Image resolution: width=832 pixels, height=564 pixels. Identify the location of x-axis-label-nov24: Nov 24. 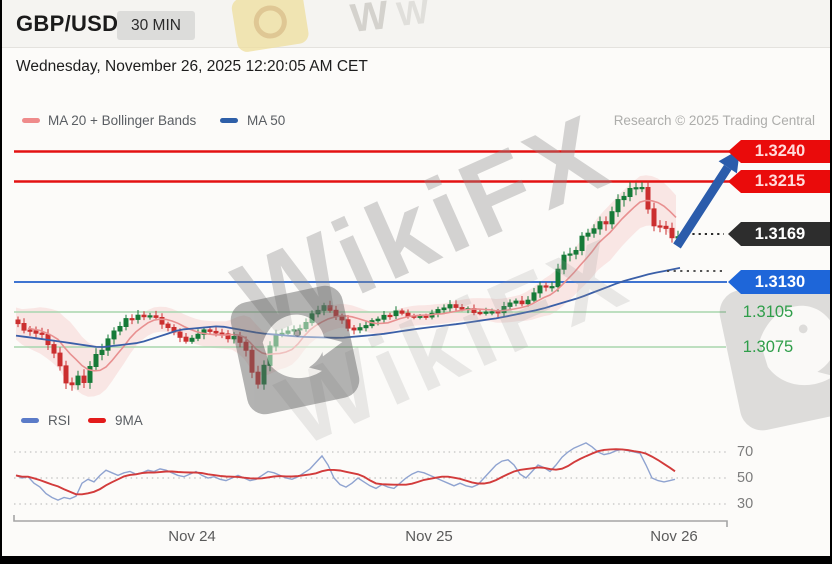
(192, 536).